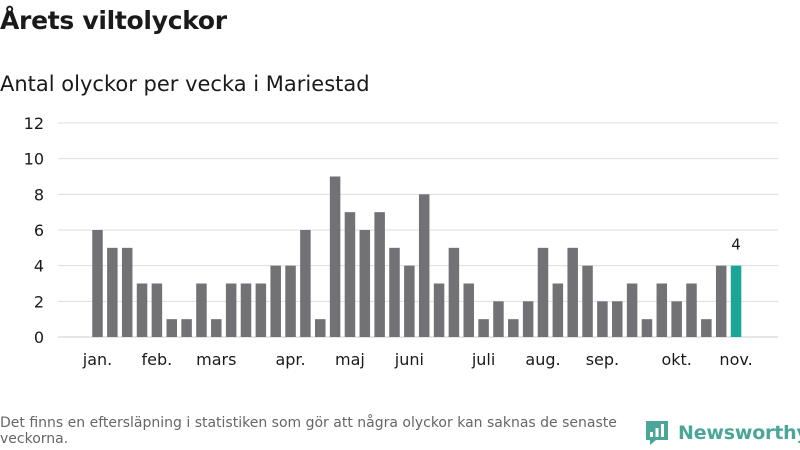 This screenshot has width=800, height=450. What do you see at coordinates (113, 20) in the screenshot?
I see `chart-title: Årets viltolyckor` at bounding box center [113, 20].